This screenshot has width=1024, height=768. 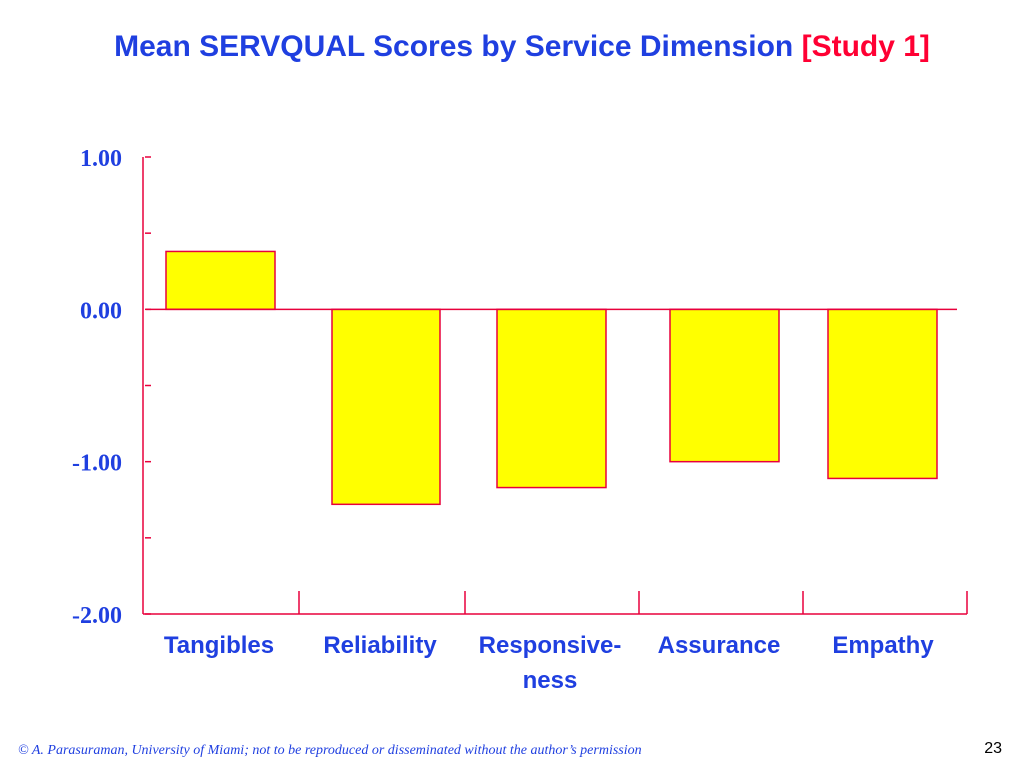 What do you see at coordinates (101, 159) in the screenshot?
I see `y-tick-label: 1.00` at bounding box center [101, 159].